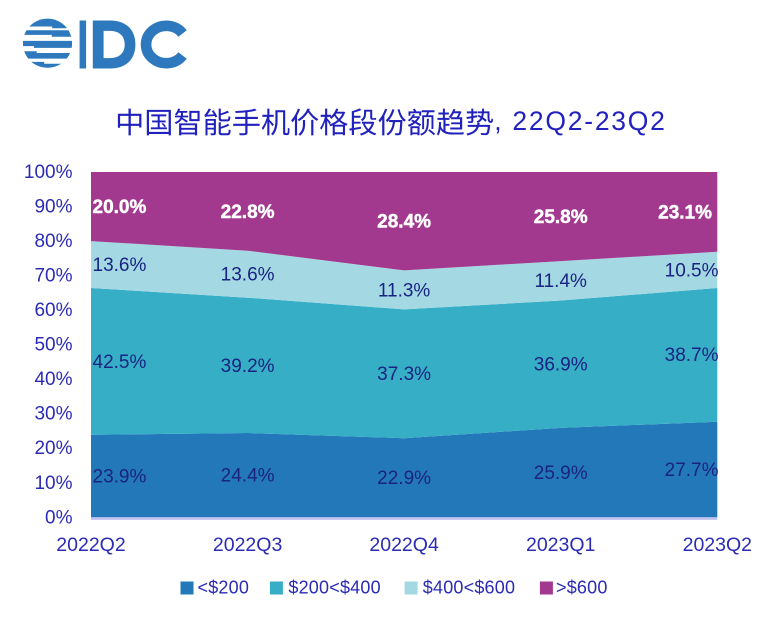 The height and width of the screenshot is (624, 775). What do you see at coordinates (469, 588) in the screenshot?
I see `svg-text: $400<$600` at bounding box center [469, 588].